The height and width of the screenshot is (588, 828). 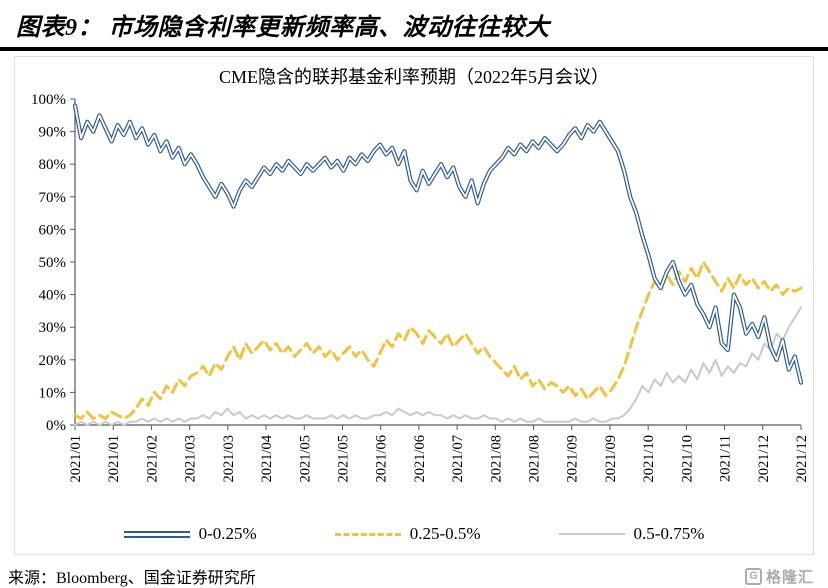 What do you see at coordinates (414, 49) in the screenshot?
I see `title-divider` at bounding box center [414, 49].